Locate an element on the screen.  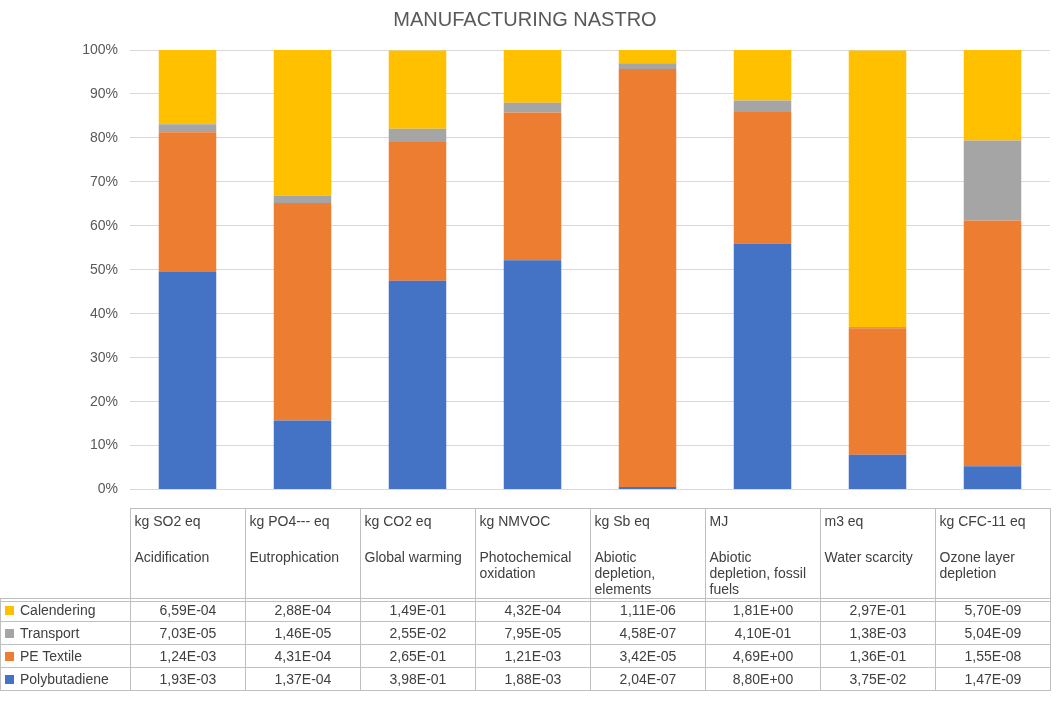
legend-label: Polybutadiene is located at coordinates (65, 679).